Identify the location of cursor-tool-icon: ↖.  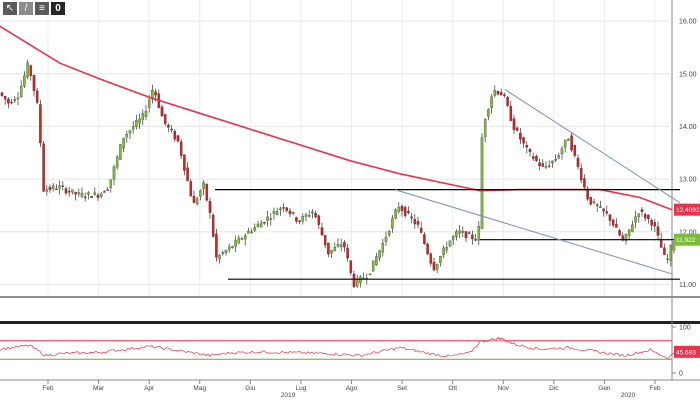
(10, 8).